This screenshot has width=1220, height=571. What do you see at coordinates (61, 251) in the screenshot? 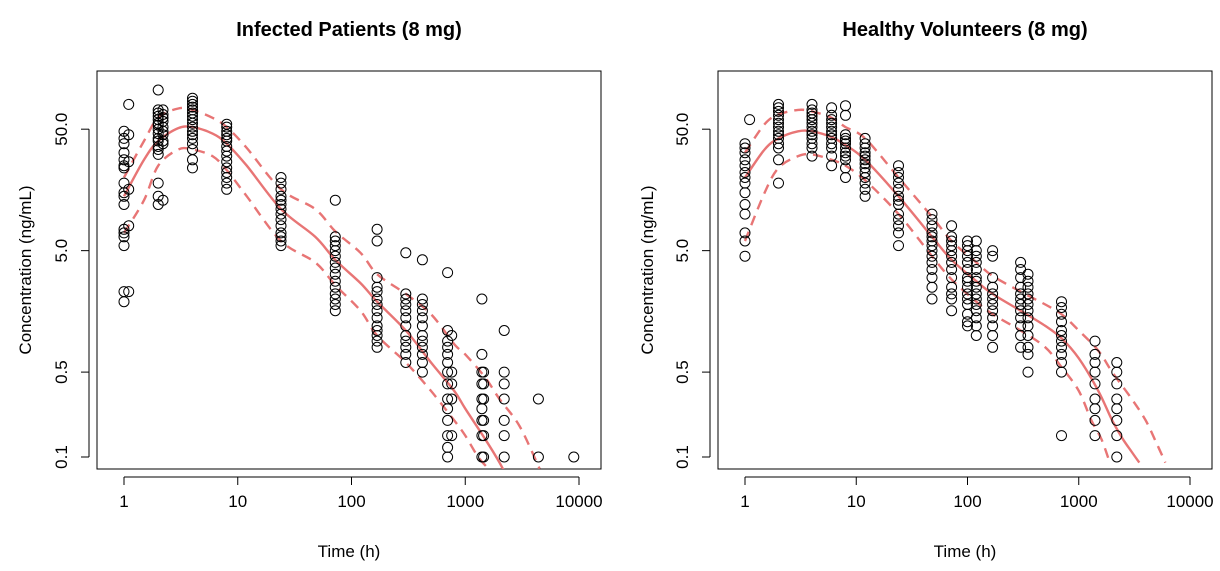
I see `y-tick-label: 5.0` at bounding box center [61, 251].